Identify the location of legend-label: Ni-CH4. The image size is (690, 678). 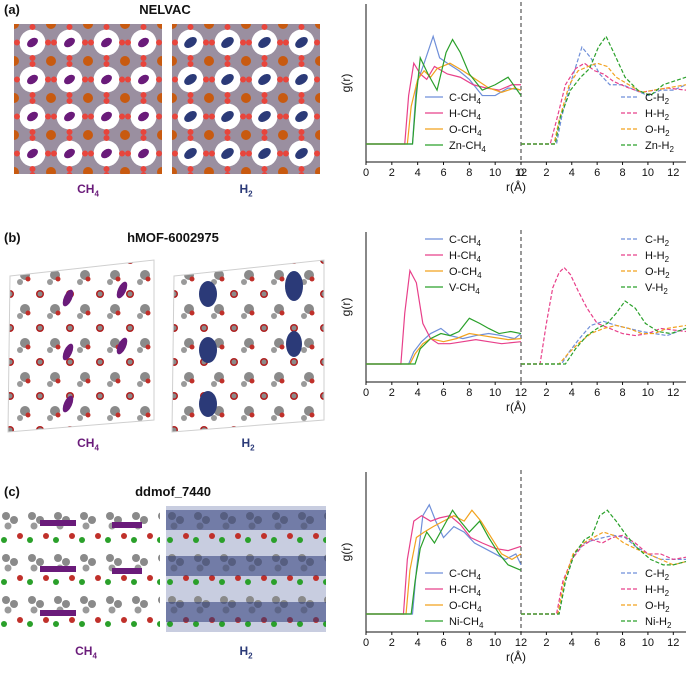
(466, 623).